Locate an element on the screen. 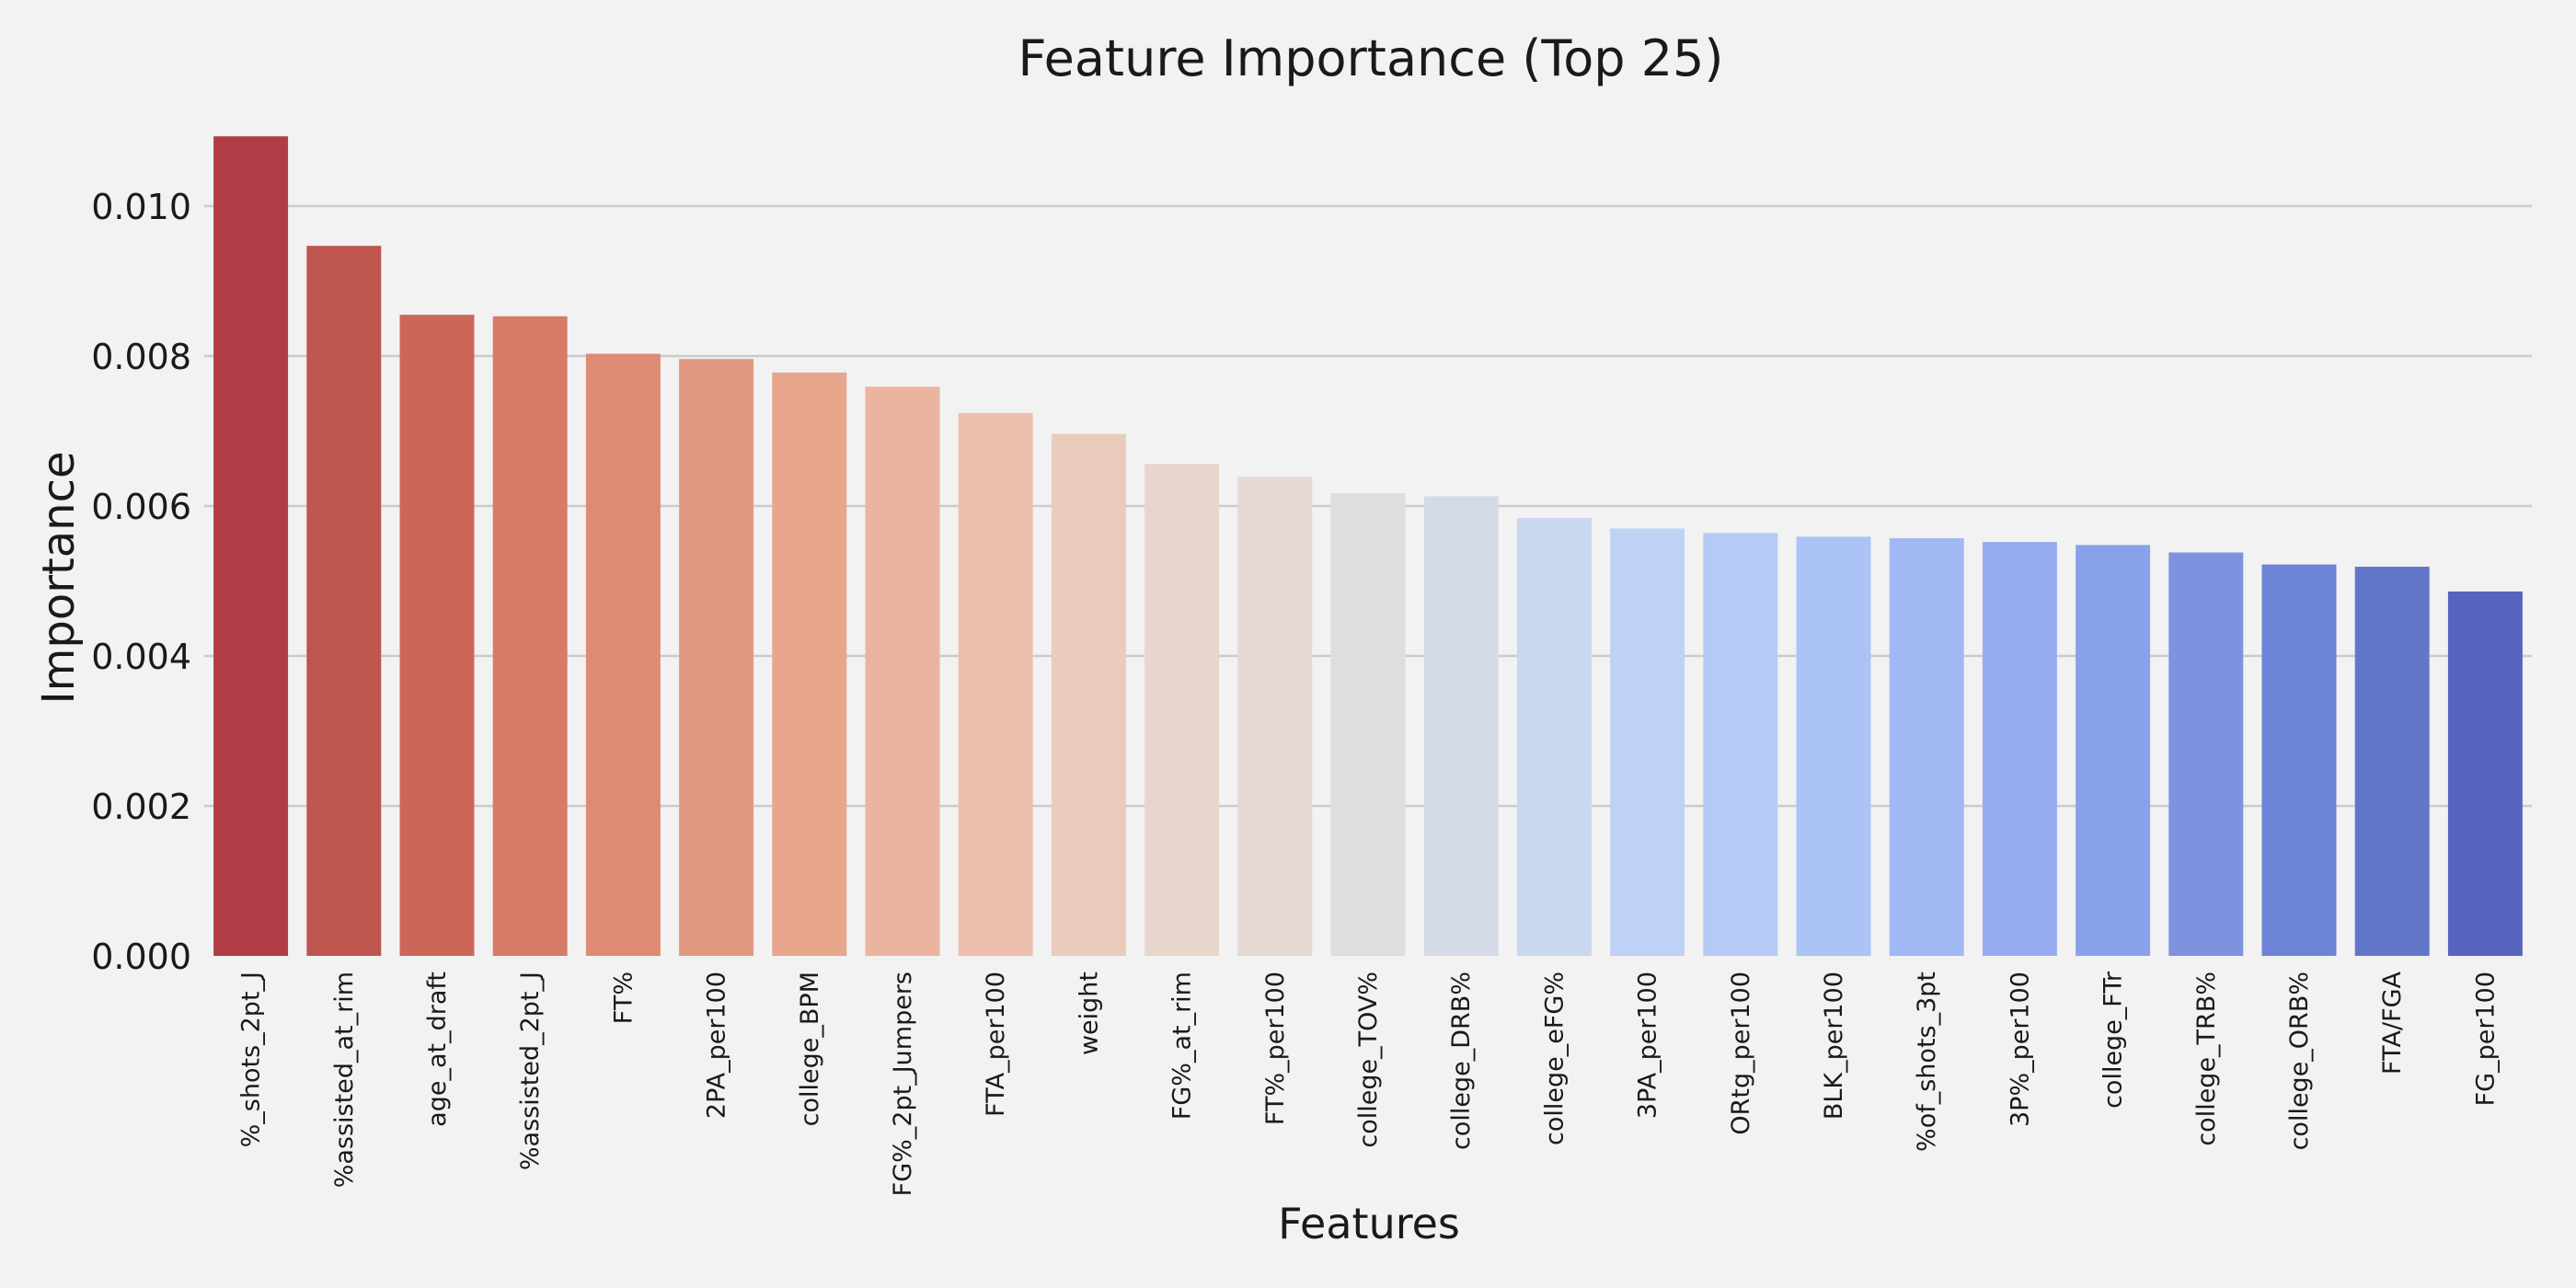  x-tick-label: college_TOV% is located at coordinates (1368, 1060).